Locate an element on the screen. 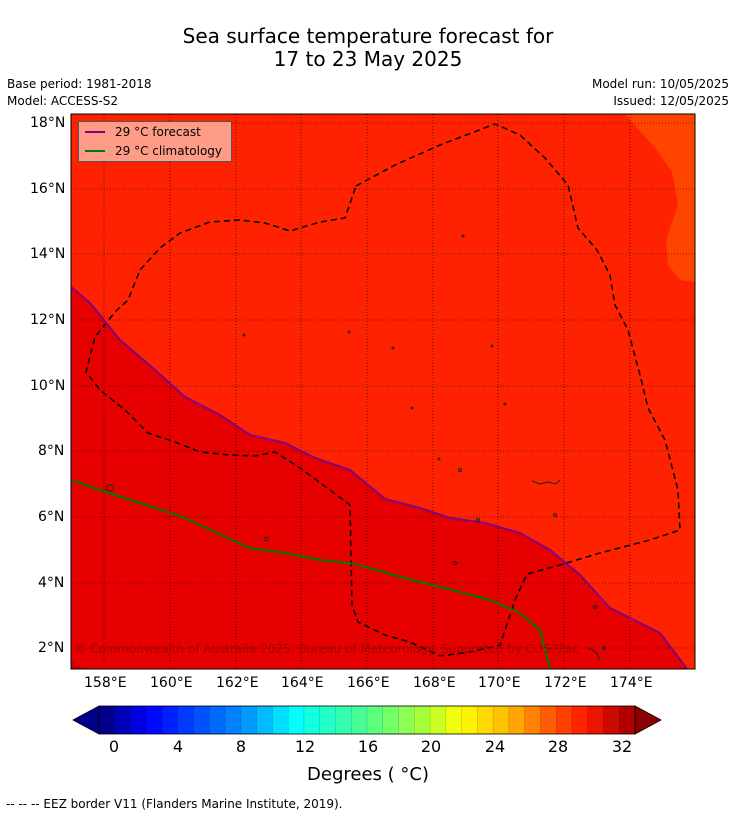 This screenshot has height=816, width=736. y-tick-label: 14°N is located at coordinates (48, 254).